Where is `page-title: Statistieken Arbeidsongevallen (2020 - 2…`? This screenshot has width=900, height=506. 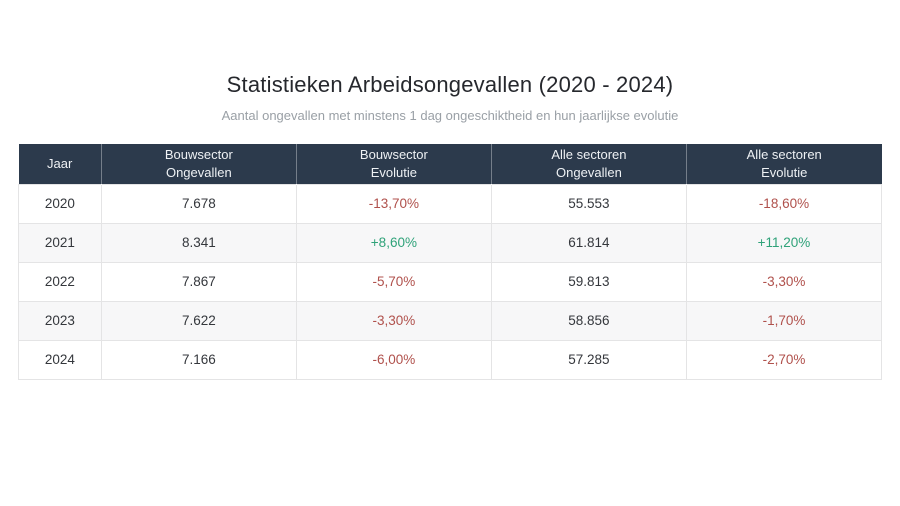 page-title: Statistieken Arbeidsongevallen (2020 - 2… is located at coordinates (450, 84).